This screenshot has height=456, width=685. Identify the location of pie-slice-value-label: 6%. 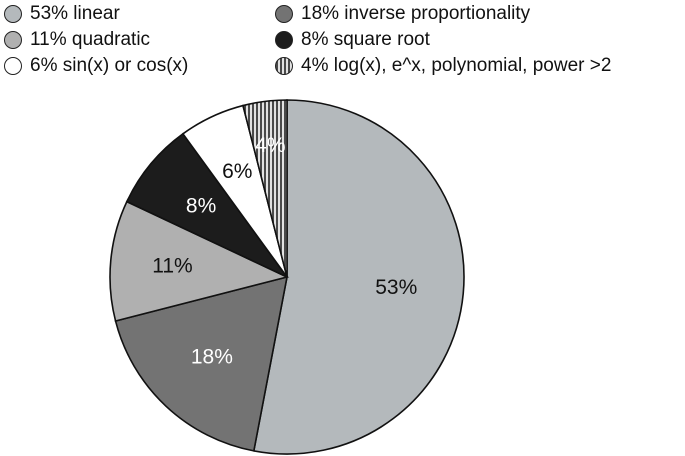
(237, 171).